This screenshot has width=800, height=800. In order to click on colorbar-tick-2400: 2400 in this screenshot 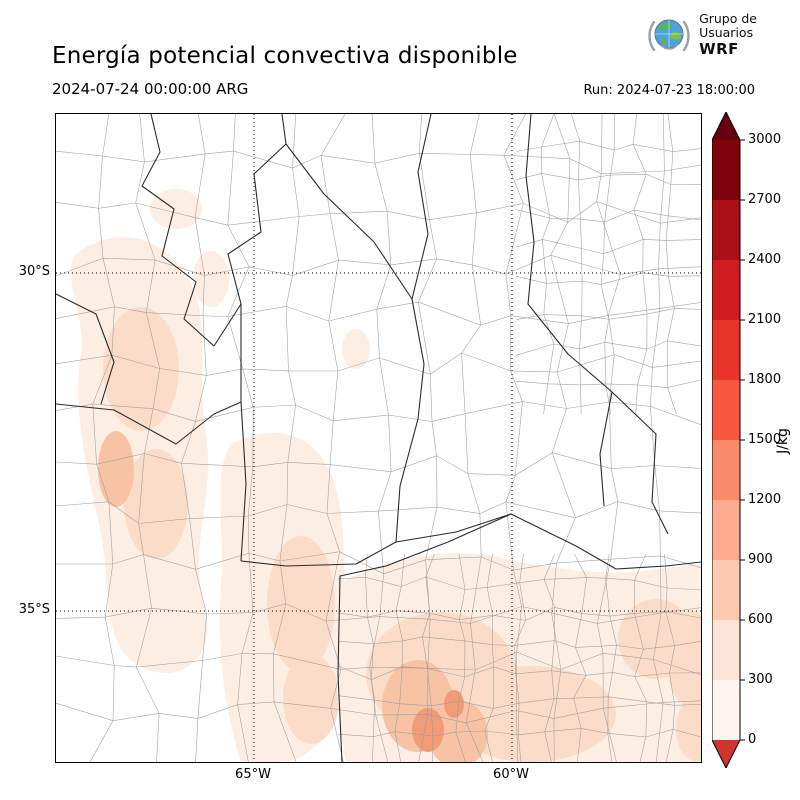, I will do `click(765, 259)`.